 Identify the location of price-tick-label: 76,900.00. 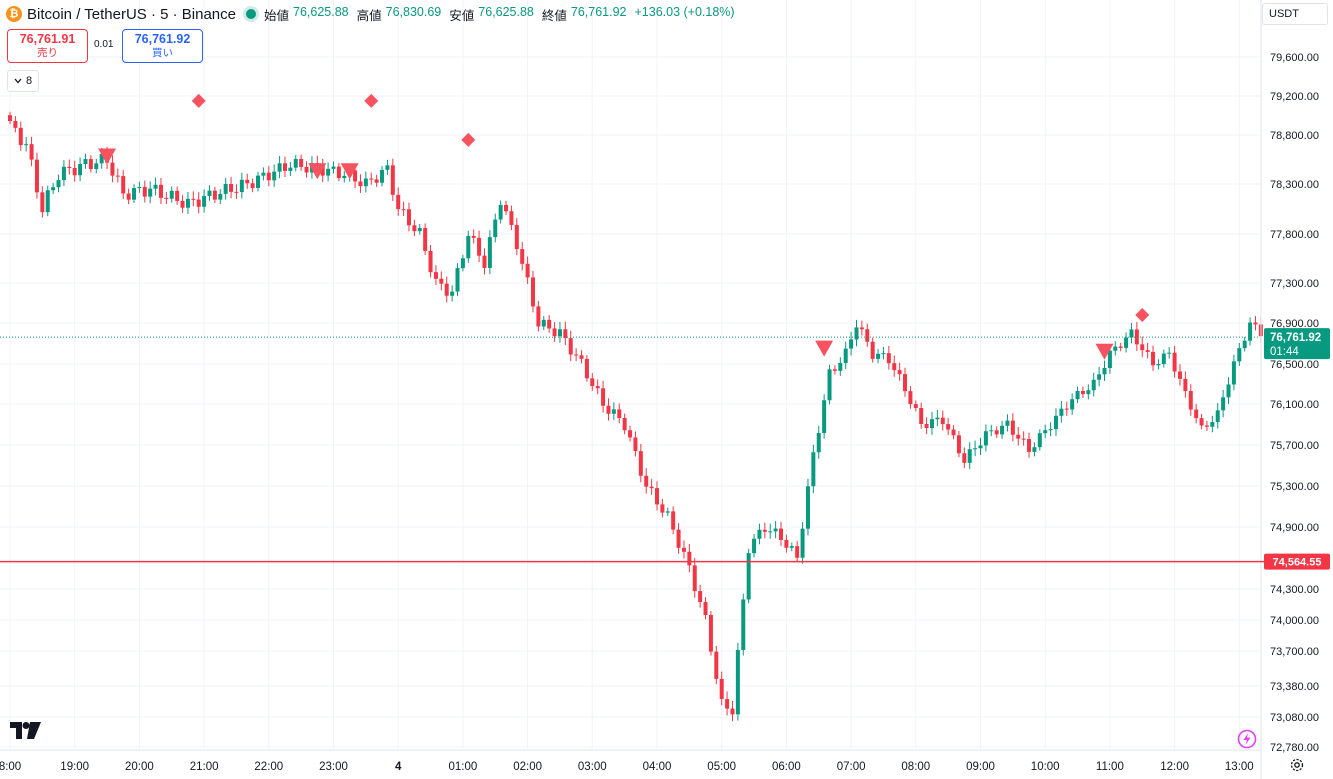
(1294, 324).